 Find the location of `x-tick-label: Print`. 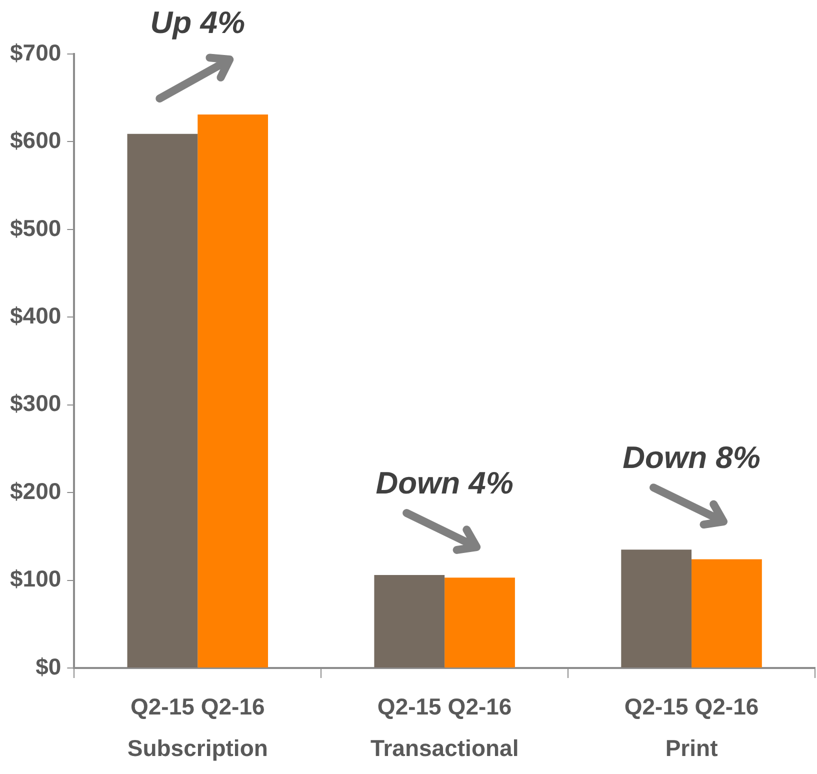

x-tick-label: Print is located at coordinates (691, 748).